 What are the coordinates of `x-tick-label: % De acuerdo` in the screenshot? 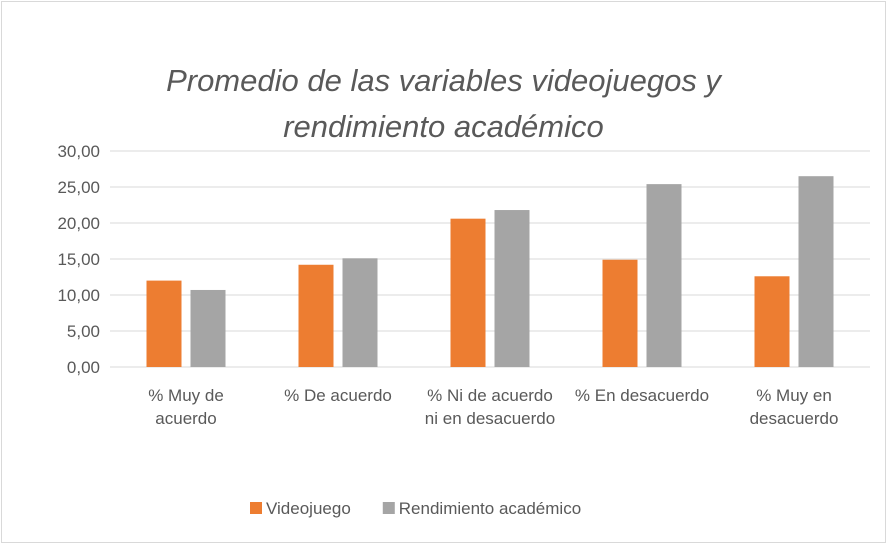 It's located at (338, 395).